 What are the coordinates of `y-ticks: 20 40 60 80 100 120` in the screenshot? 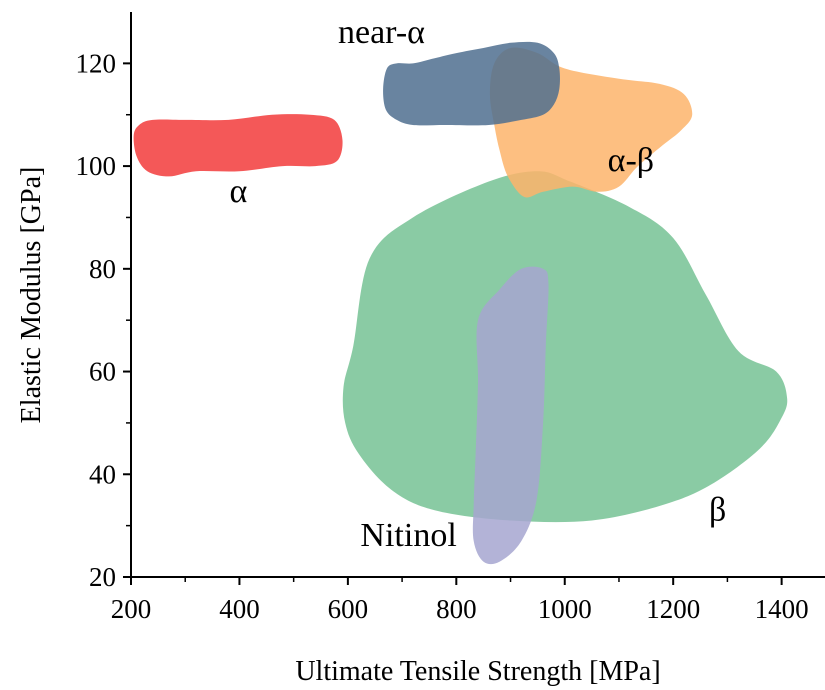 It's located at (103, 320).